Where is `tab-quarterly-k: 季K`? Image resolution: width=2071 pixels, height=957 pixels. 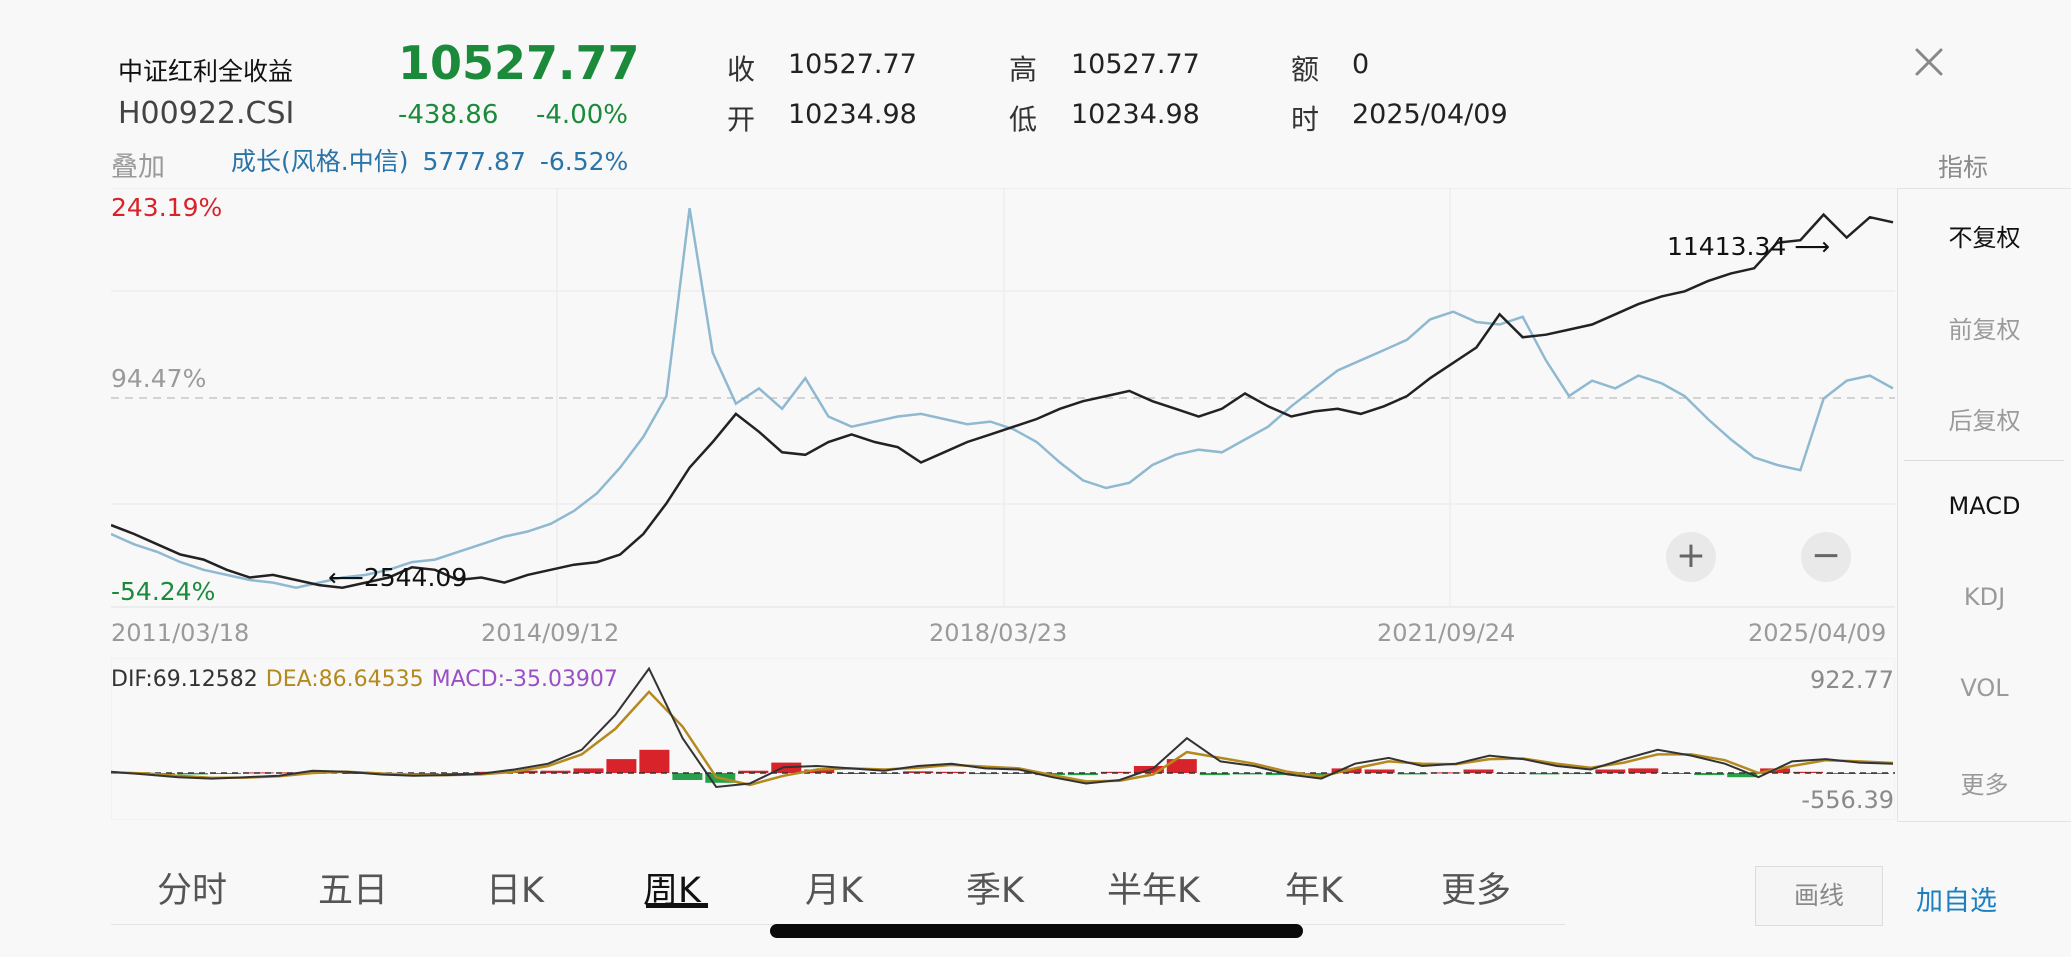
tab-quarterly-k: 季K is located at coordinates (995, 891).